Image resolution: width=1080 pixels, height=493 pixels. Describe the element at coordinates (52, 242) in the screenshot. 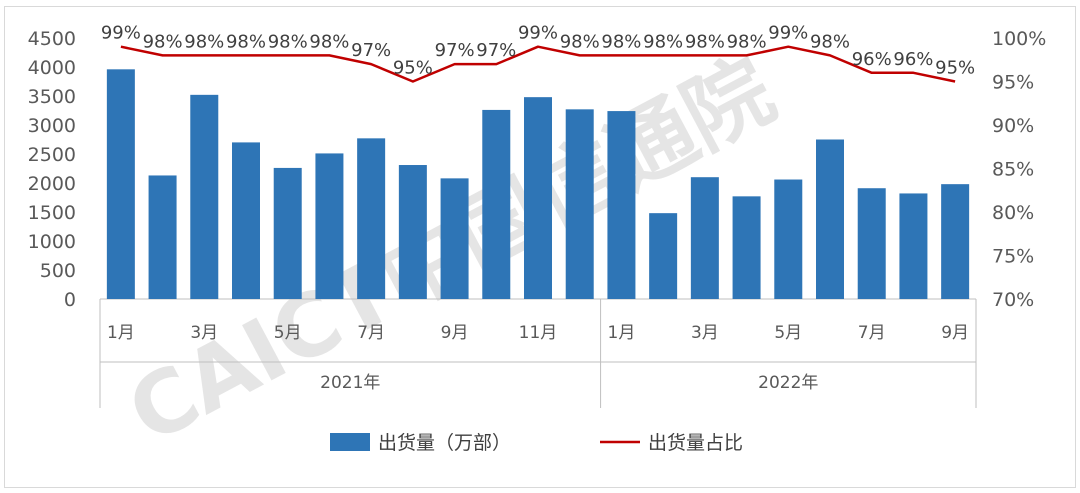

I see `y-left-tick-label: 1000` at that location.